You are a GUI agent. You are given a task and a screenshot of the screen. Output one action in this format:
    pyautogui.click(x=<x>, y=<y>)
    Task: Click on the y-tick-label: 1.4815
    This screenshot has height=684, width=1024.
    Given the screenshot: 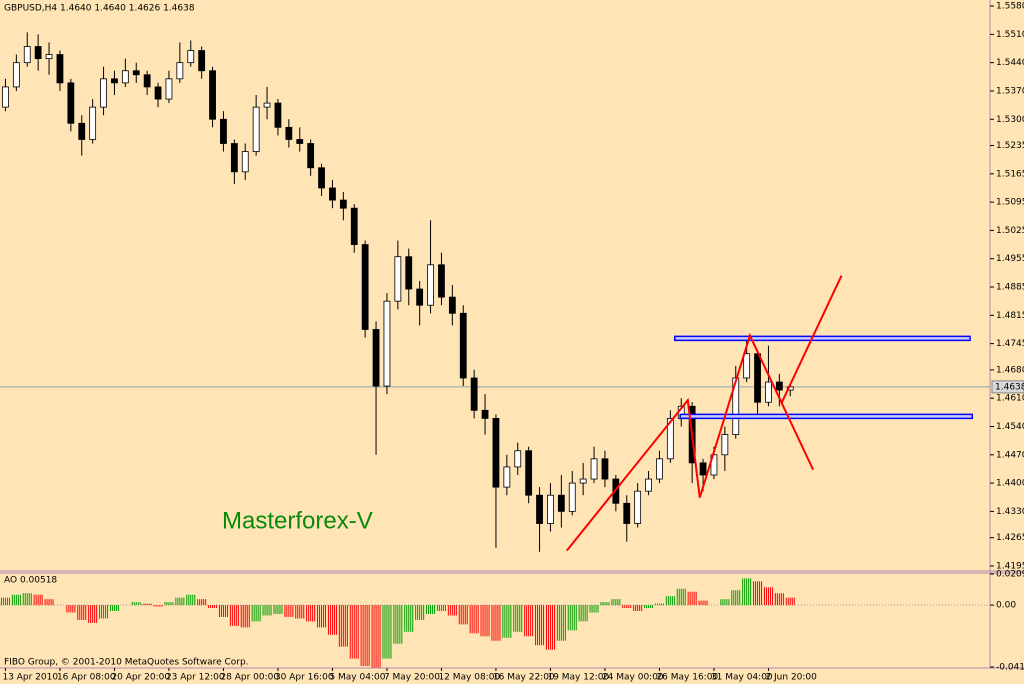 What is the action you would take?
    pyautogui.click(x=1010, y=316)
    